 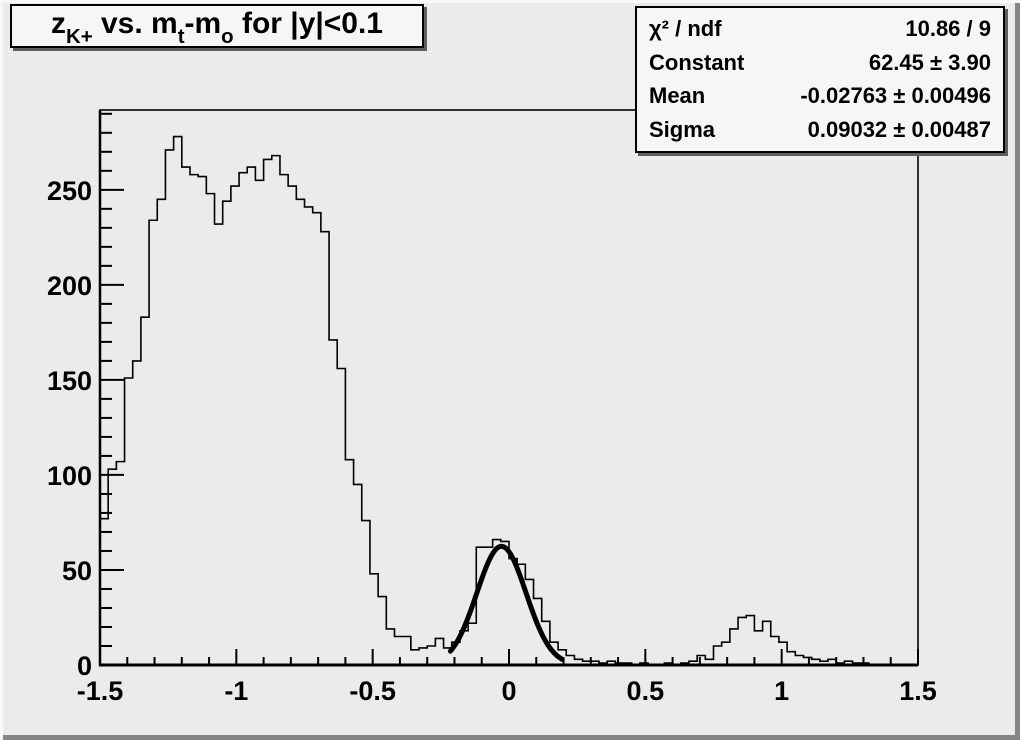 I want to click on stat-value-mean: -0.02763 ± 0.00496, so click(x=895, y=96).